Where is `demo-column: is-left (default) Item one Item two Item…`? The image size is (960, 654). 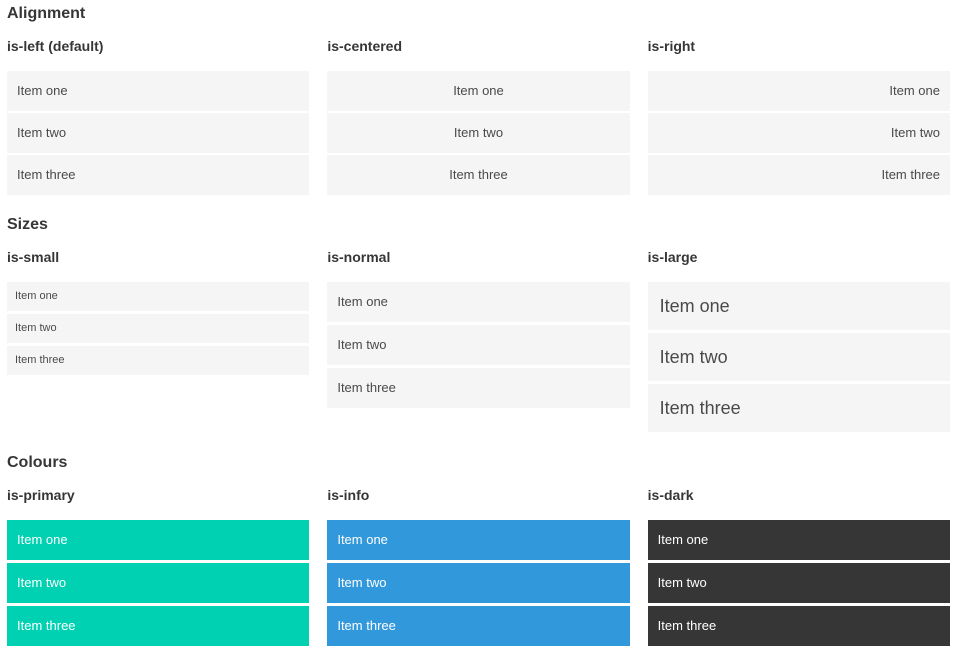
demo-column: is-left (default) Item one Item two Item… is located at coordinates (158, 117).